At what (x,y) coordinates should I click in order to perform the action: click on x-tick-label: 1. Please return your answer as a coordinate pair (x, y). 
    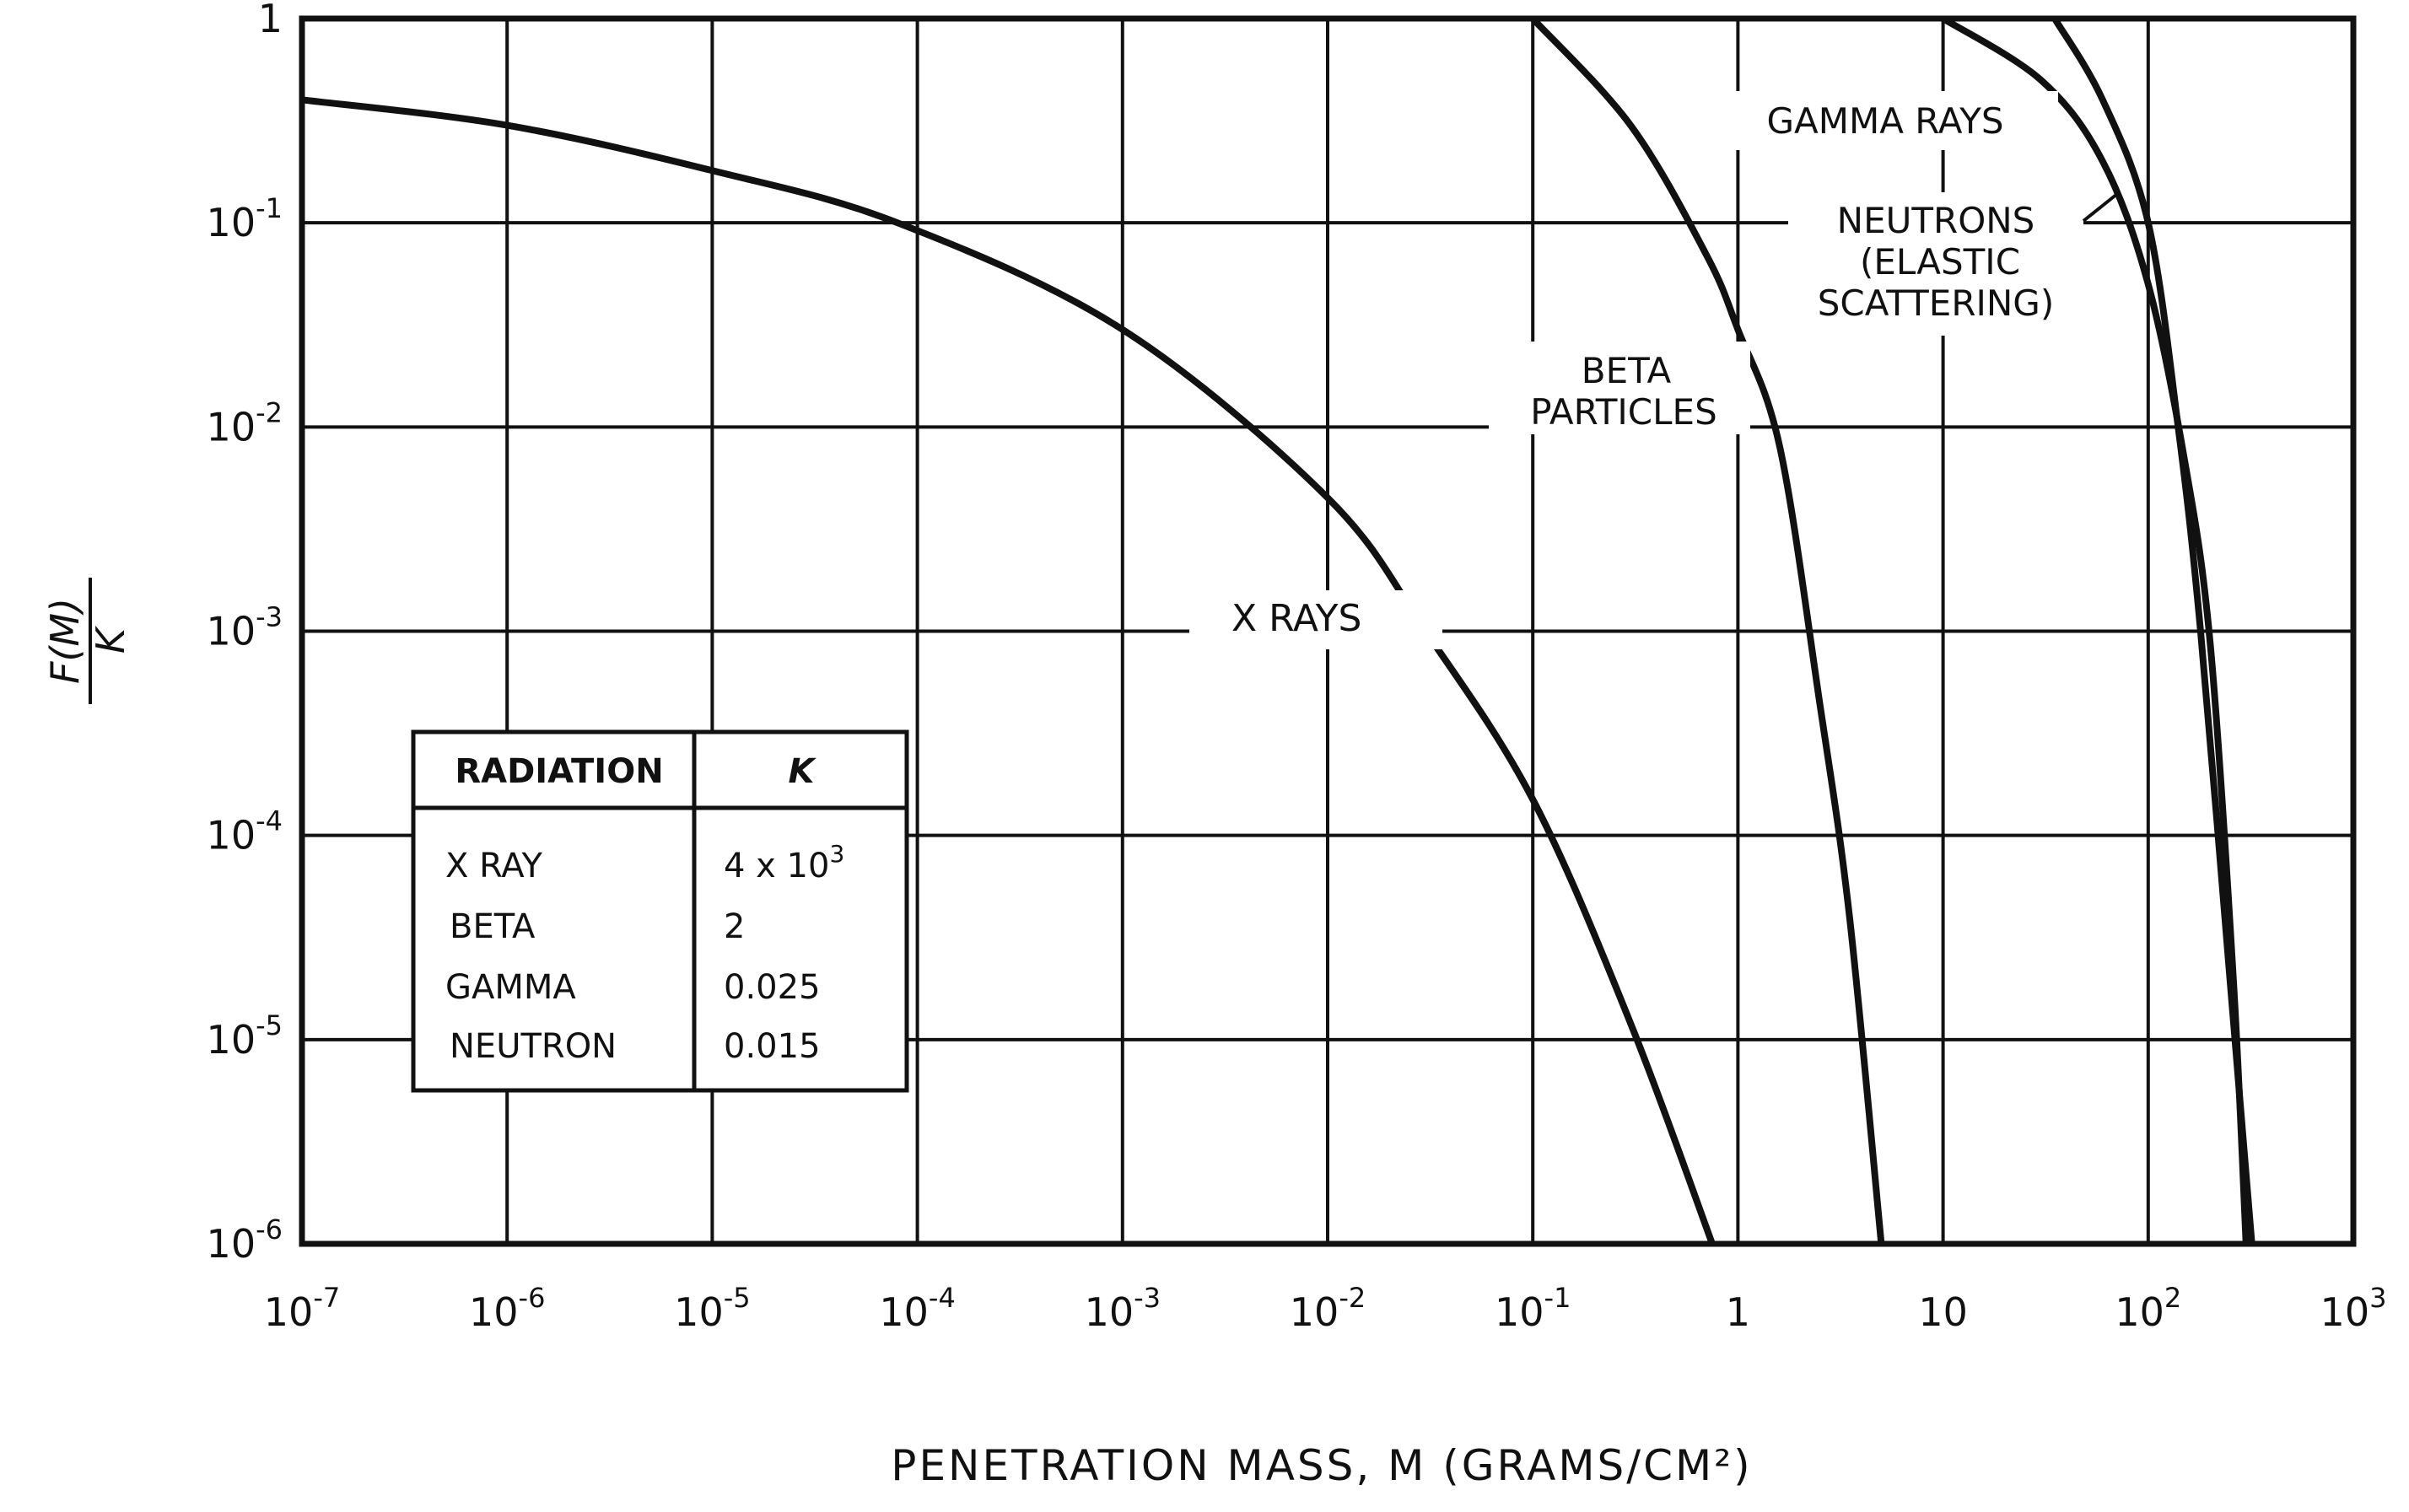
    Looking at the image, I should click on (1738, 1312).